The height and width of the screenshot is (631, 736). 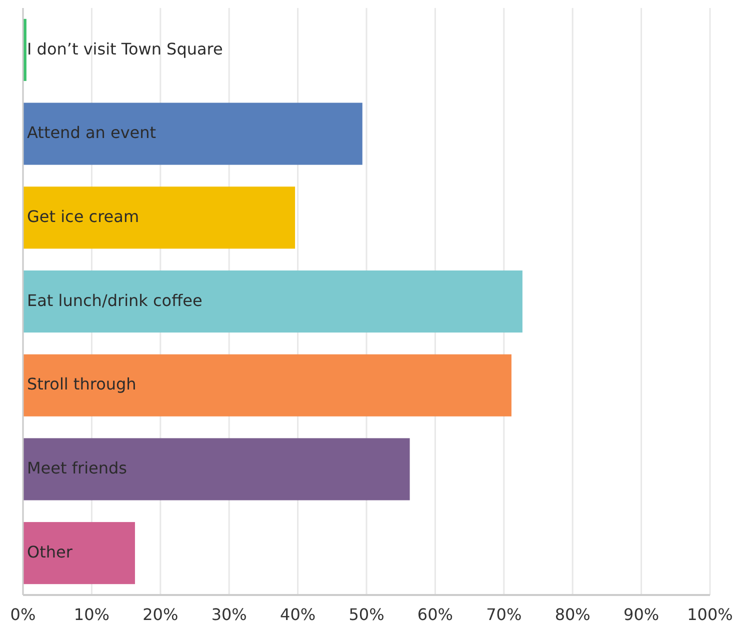 I want to click on y-tick-label: Eat lunch/drink coffee, so click(x=114, y=300).